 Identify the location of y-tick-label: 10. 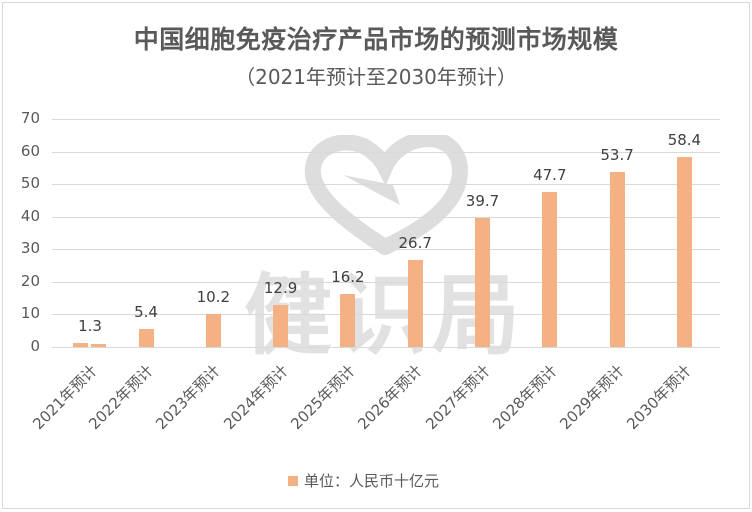
(30, 313).